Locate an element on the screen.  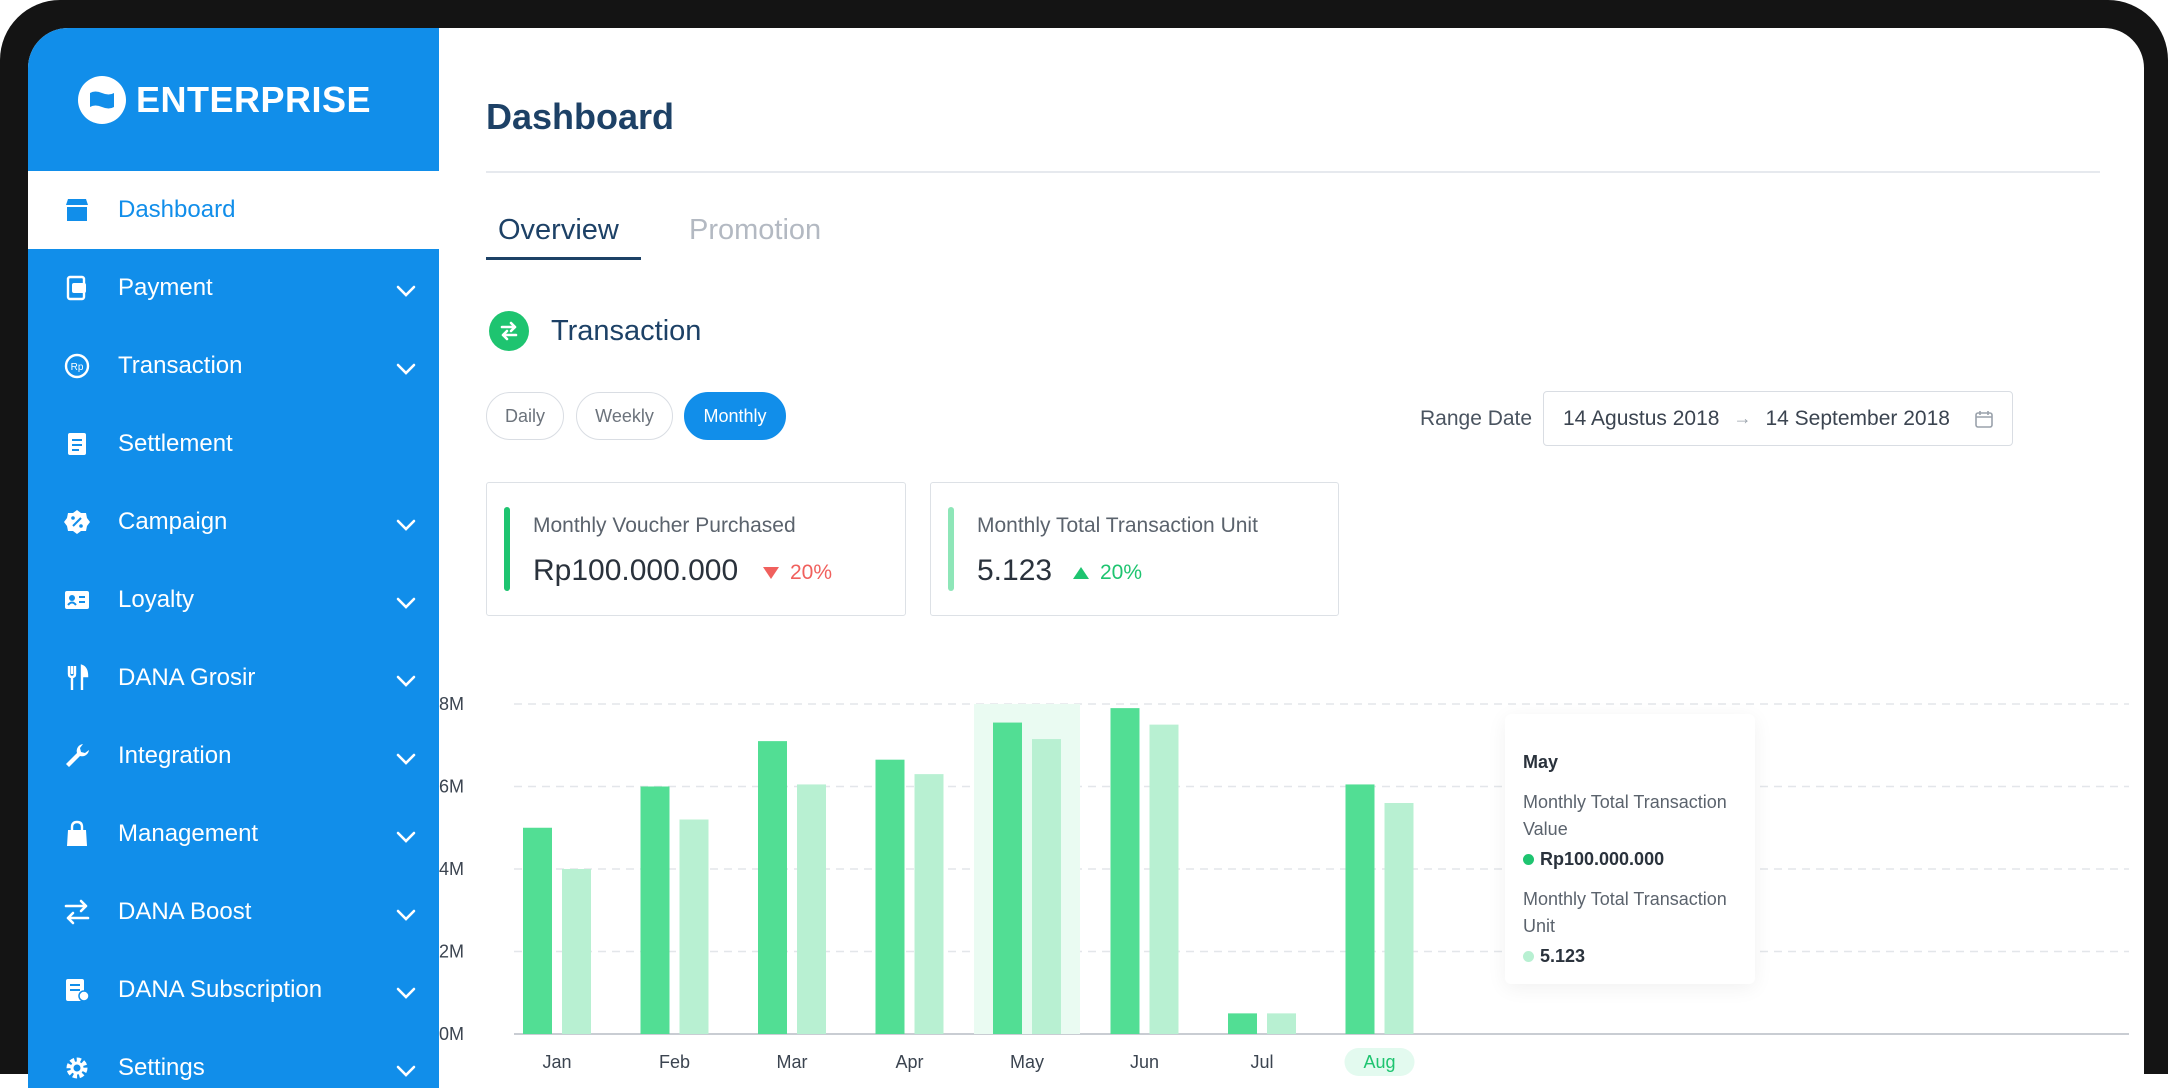
sidebar-item-payment: Payment is located at coordinates (233, 288).